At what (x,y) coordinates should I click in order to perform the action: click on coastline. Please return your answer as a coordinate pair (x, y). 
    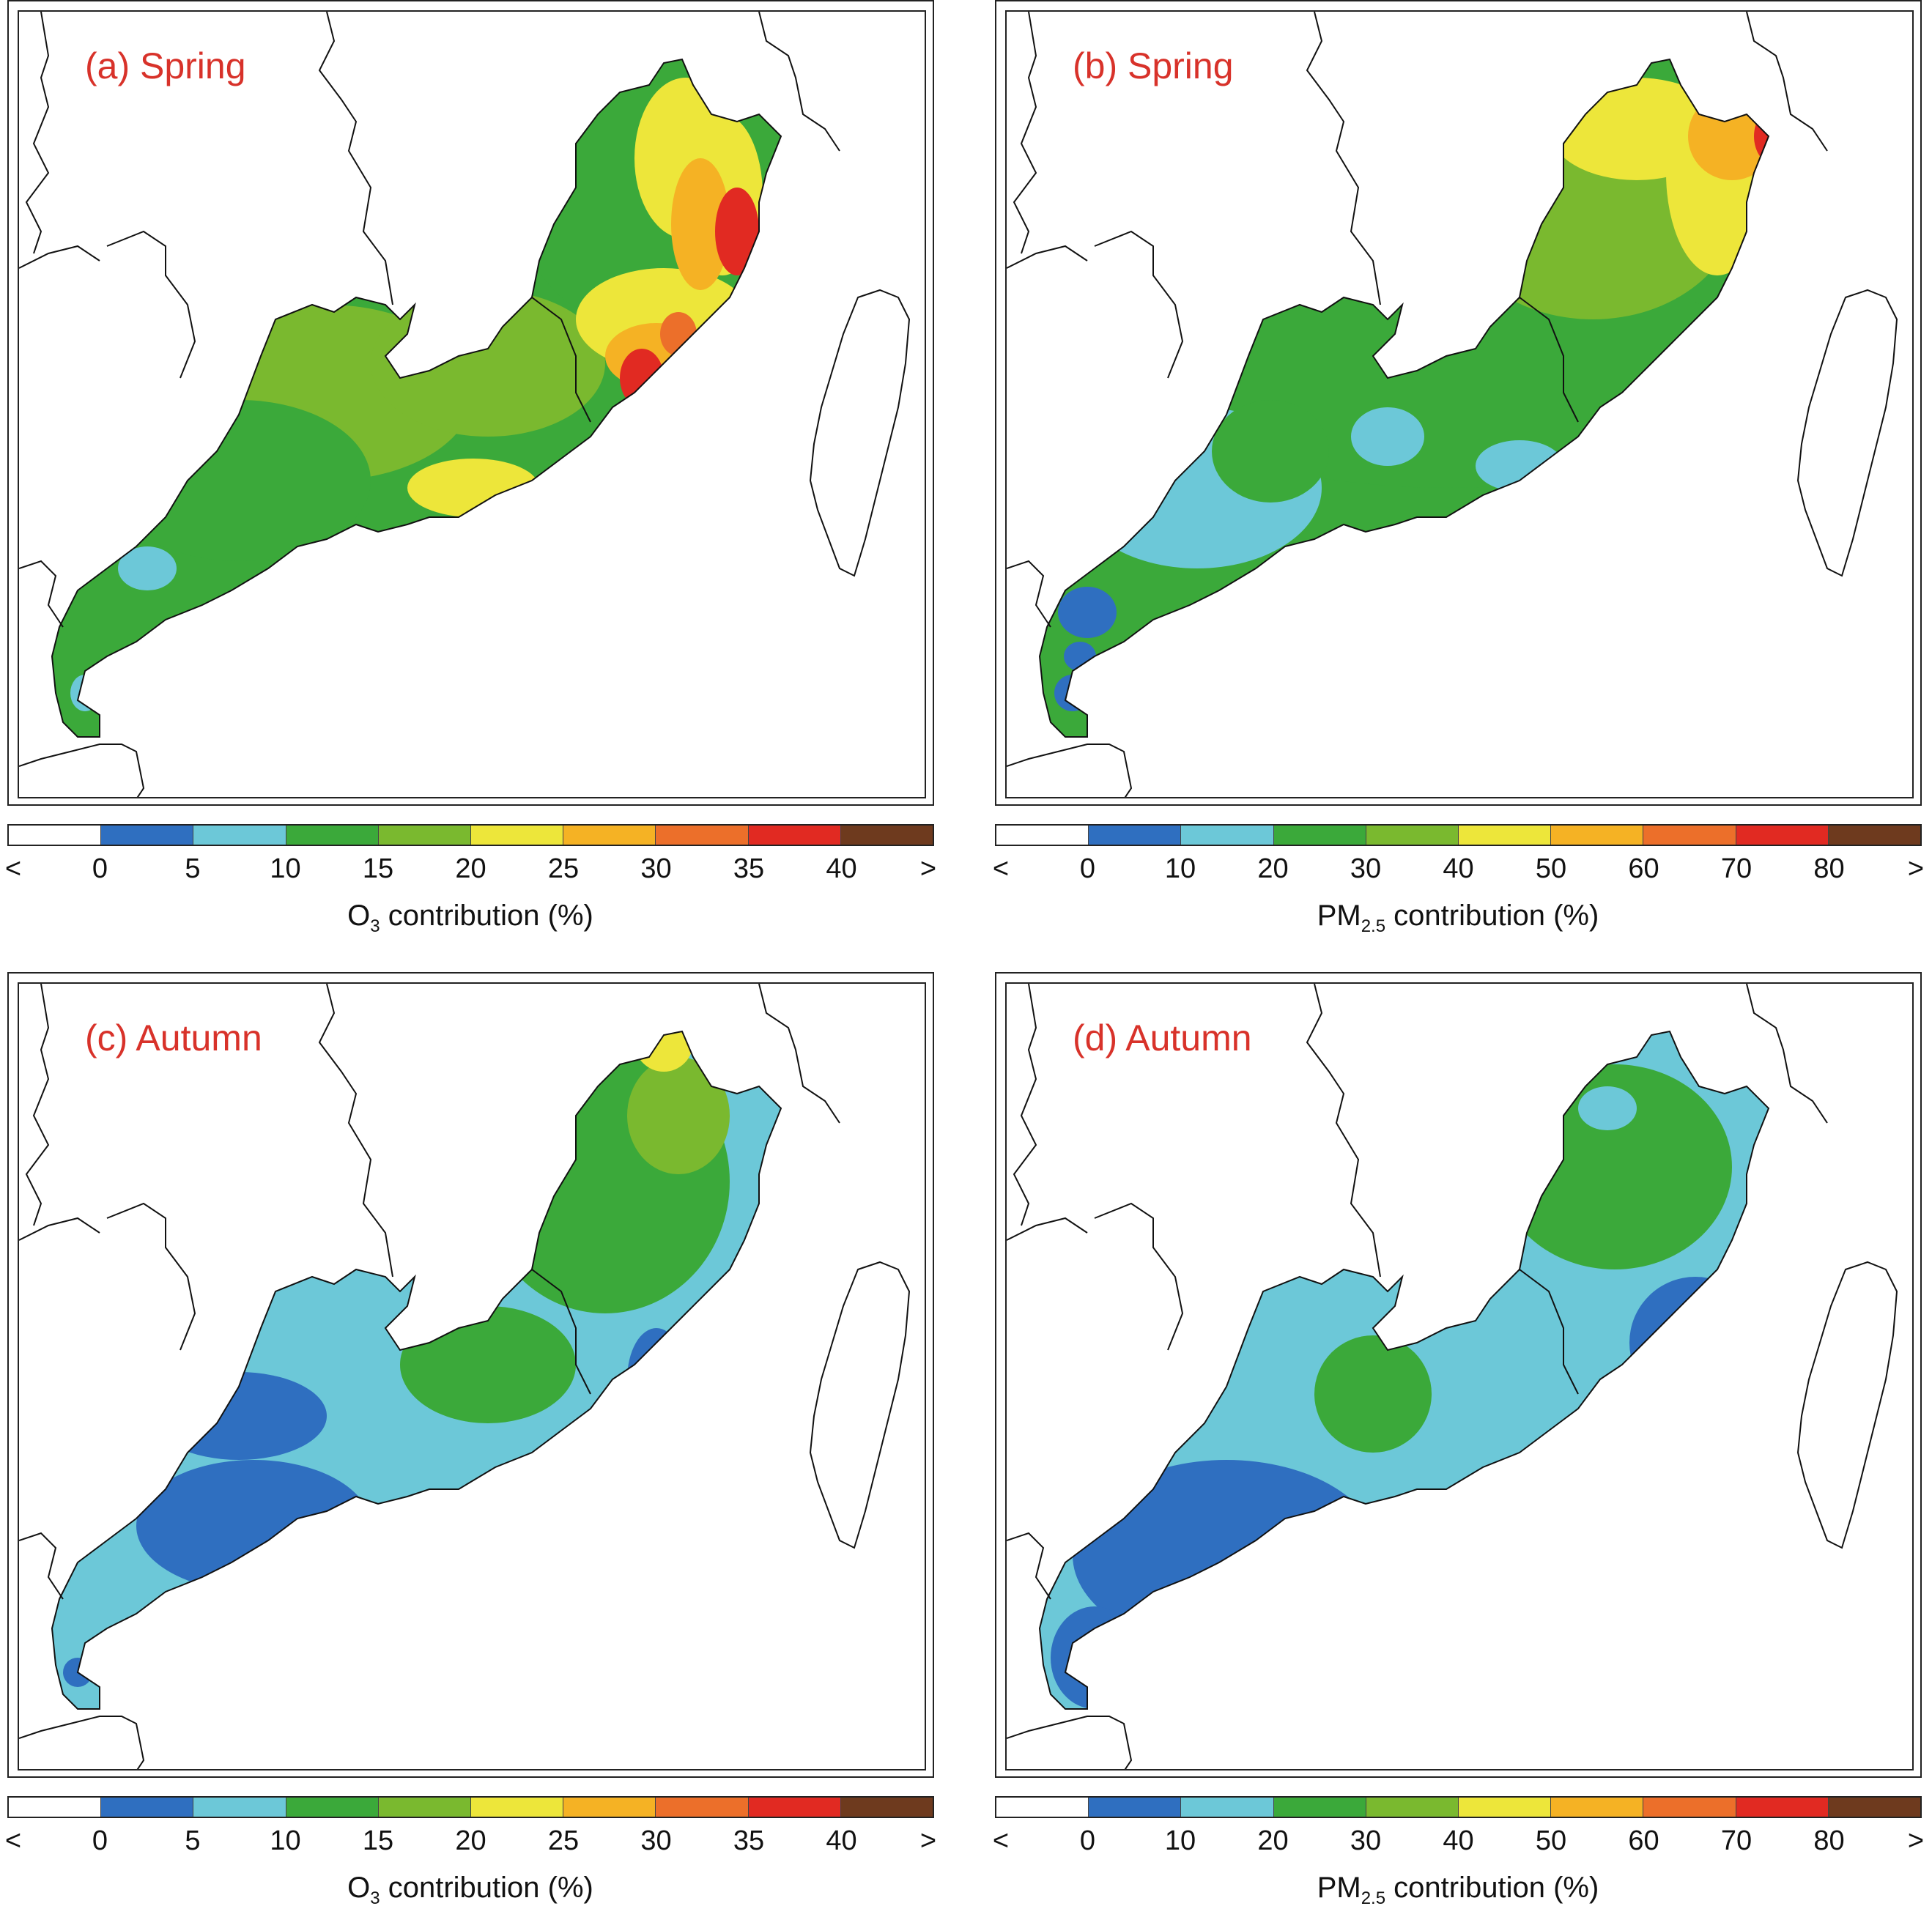
    Looking at the image, I should click on (416, 1370).